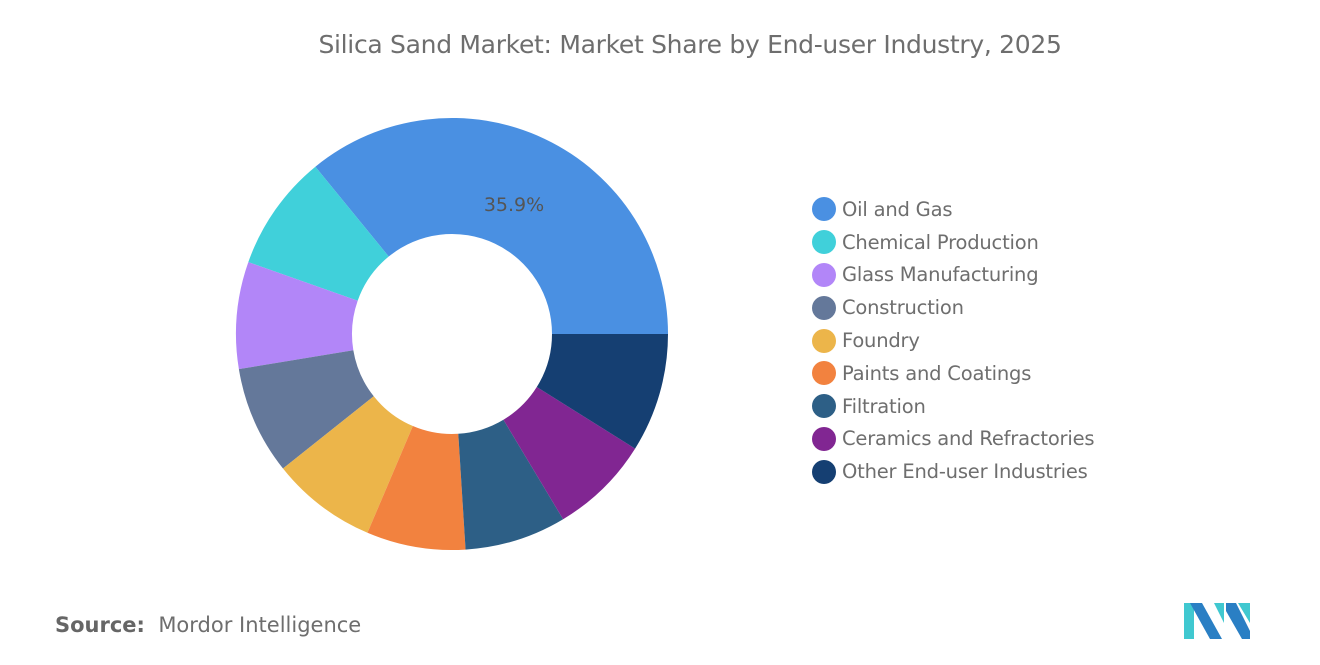 The height and width of the screenshot is (665, 1320). I want to click on legend-label: Foundry, so click(881, 341).